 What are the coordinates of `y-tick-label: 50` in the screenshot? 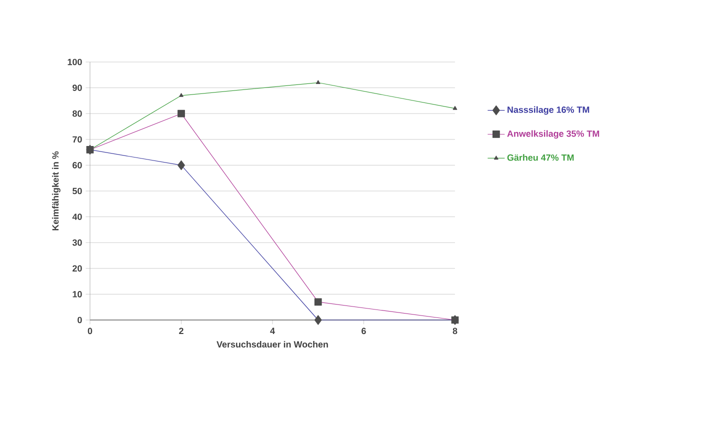 It's located at (77, 191).